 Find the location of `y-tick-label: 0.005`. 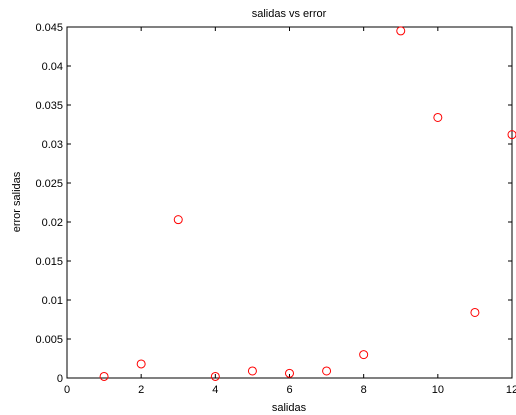

y-tick-label: 0.005 is located at coordinates (49, 340).